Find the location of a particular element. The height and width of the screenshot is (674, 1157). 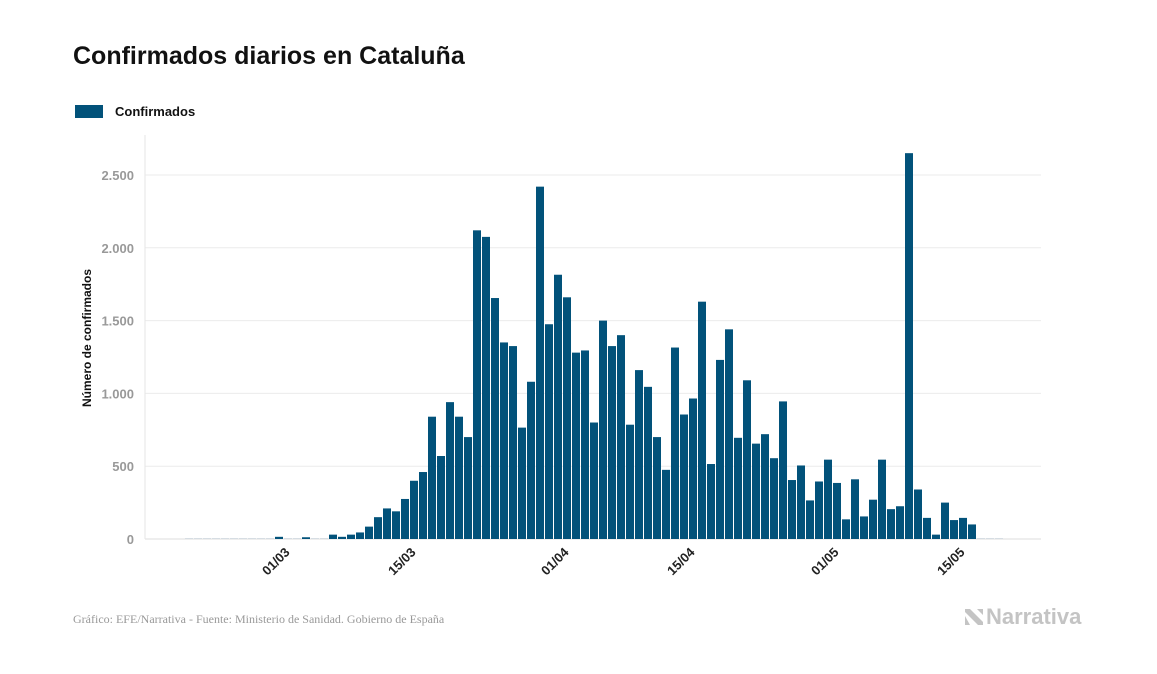

bar-07/05 is located at coordinates (891, 524).